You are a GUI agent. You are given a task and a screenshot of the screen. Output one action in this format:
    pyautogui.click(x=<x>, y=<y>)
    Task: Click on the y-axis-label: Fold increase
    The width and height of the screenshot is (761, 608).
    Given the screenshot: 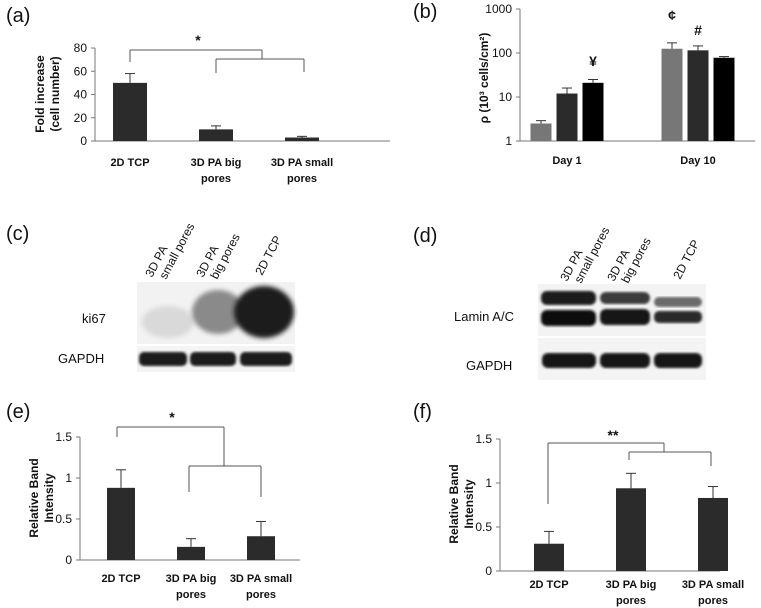 What is the action you would take?
    pyautogui.click(x=40, y=94)
    